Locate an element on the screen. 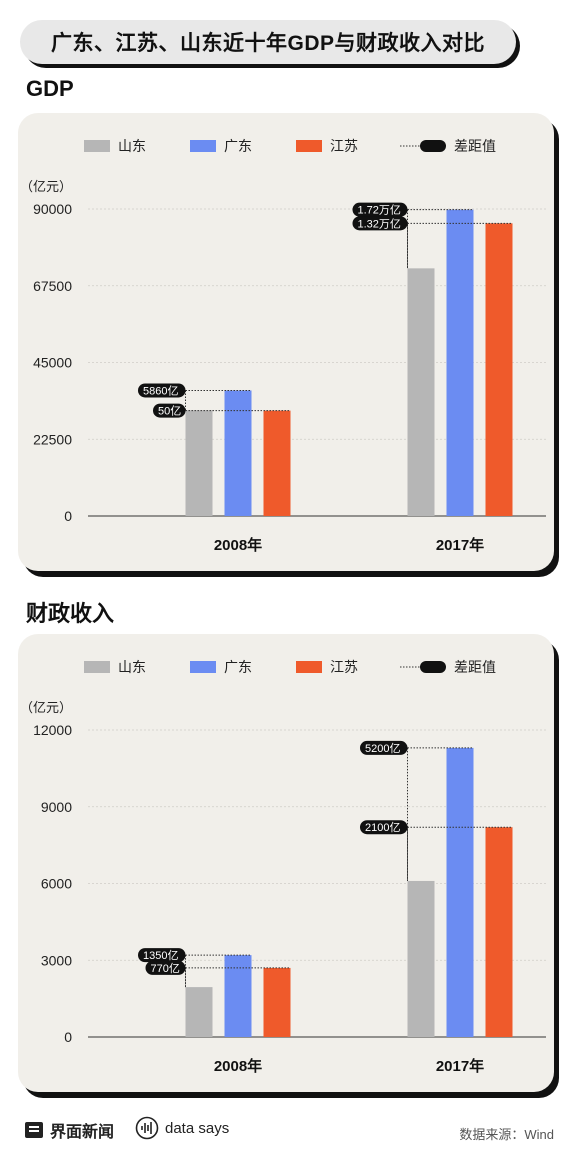 The image size is (580, 1151). gap-label: 5200亿 is located at coordinates (382, 748).